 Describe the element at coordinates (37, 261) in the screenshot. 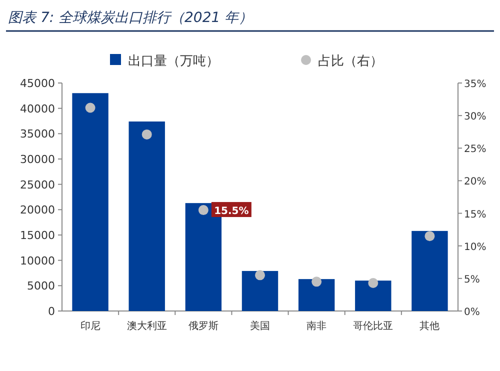

I see `y-tick-label: 10000` at that location.